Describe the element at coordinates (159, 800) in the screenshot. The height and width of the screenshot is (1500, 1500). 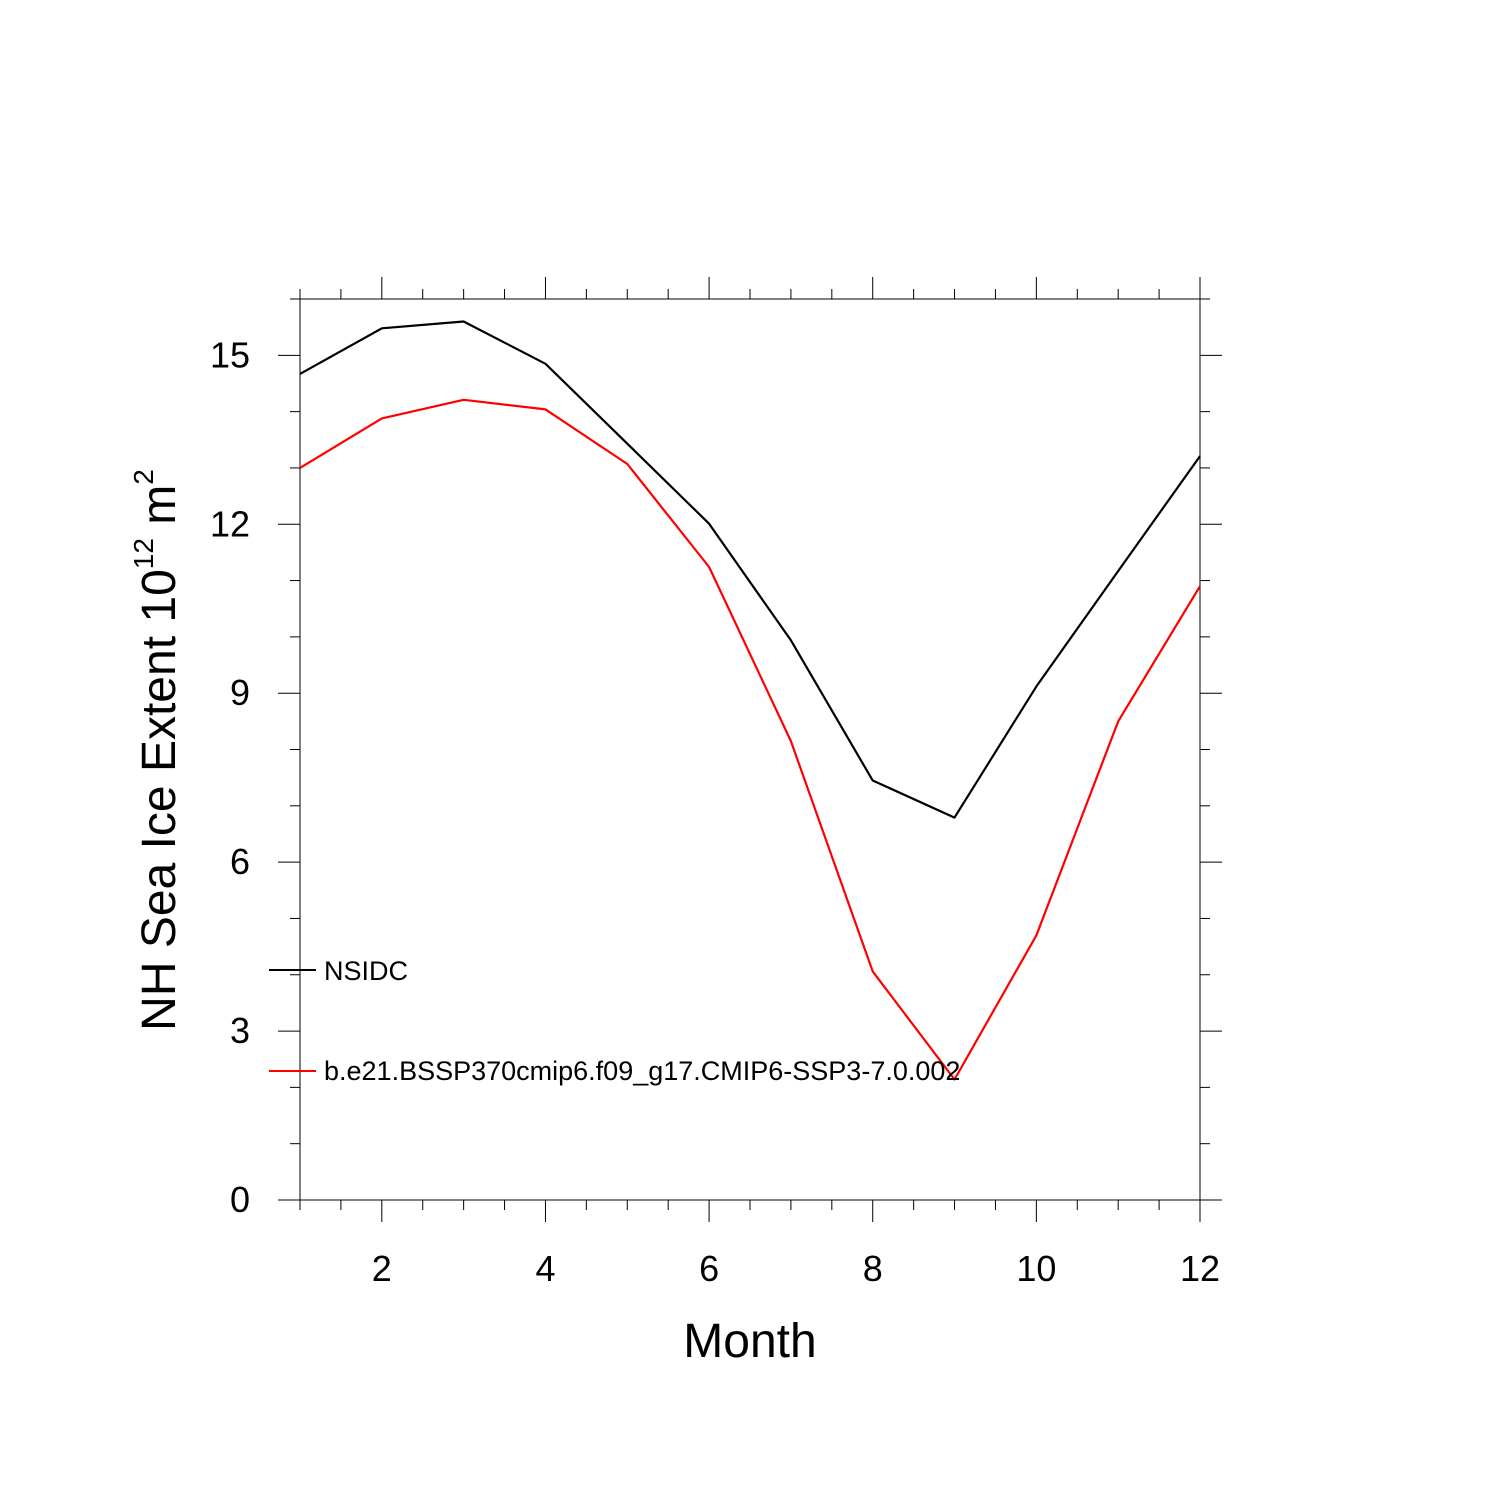
I see `y-axis-label-main: NH Sea Ice Extent 10` at that location.